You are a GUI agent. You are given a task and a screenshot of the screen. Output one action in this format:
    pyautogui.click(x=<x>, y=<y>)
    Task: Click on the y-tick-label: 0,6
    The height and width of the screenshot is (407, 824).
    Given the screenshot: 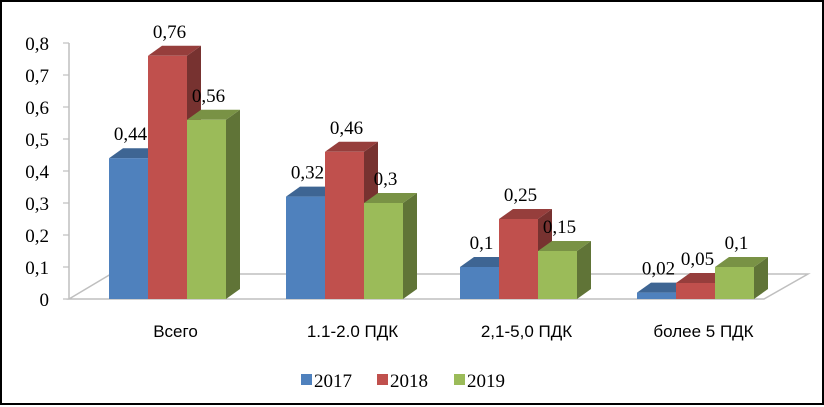 What is the action you would take?
    pyautogui.click(x=37, y=108)
    